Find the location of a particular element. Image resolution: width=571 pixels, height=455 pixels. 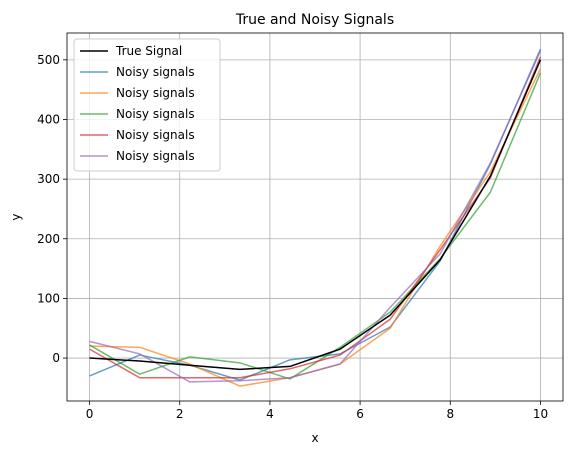

y-axis-label: y is located at coordinates (16, 216).